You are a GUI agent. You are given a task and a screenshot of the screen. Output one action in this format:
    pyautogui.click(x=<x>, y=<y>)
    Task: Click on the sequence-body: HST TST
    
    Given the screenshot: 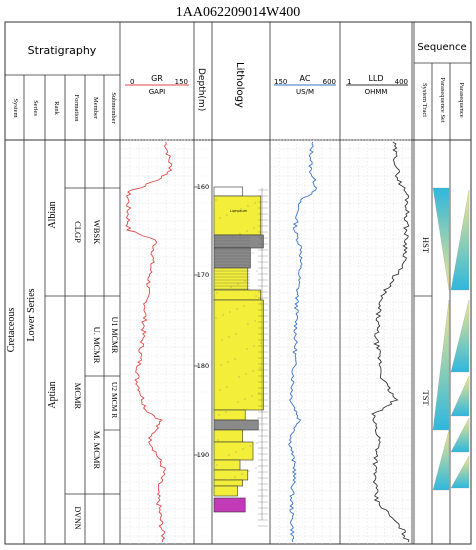 What is the action you would take?
    pyautogui.click(x=442, y=339)
    